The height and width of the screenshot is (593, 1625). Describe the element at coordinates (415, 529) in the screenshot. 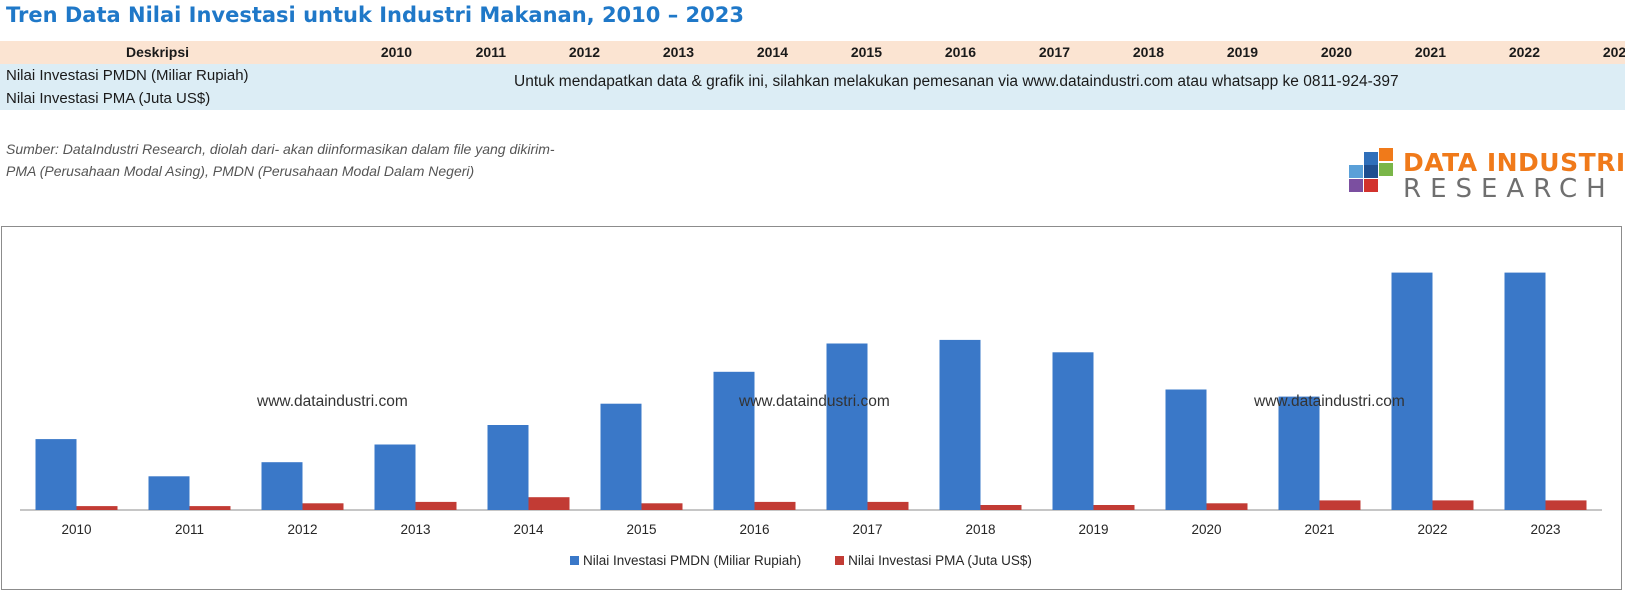

I see `x-tick-label: 2013` at that location.